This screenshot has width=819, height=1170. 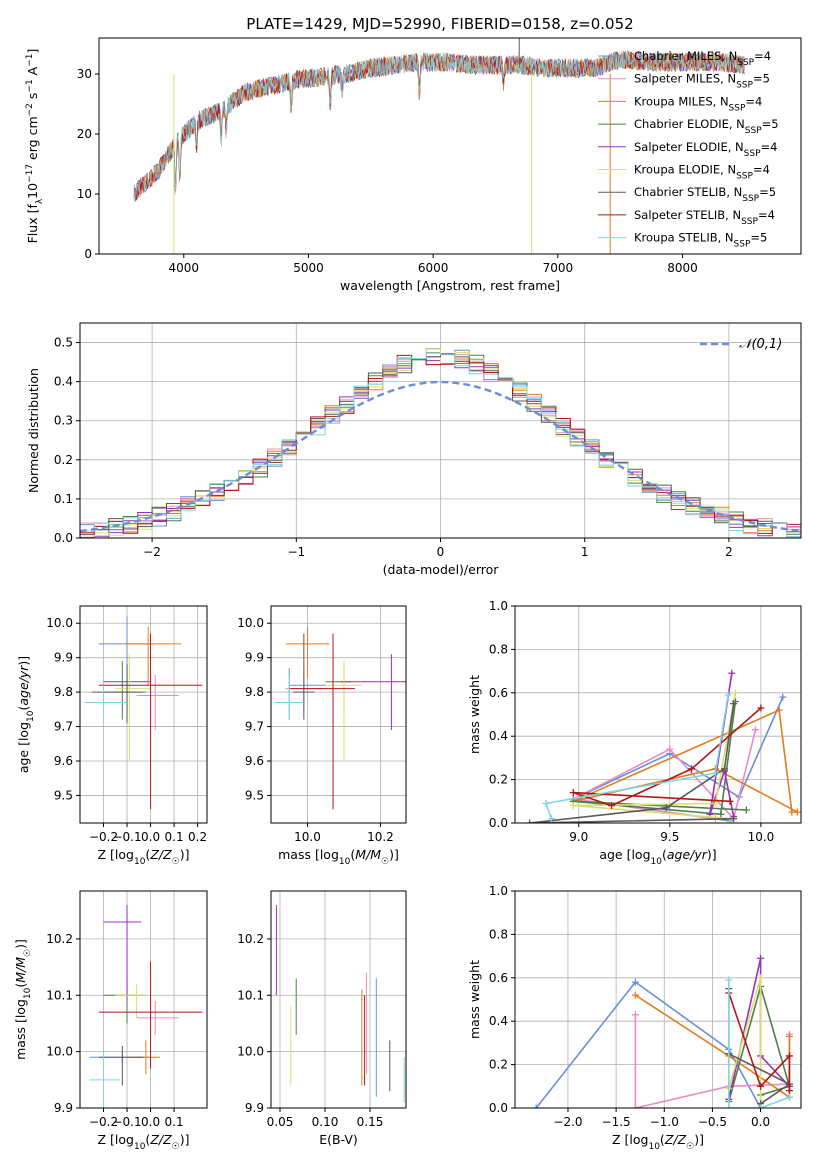 What do you see at coordinates (32, 72) in the screenshot?
I see `spectrum-ylabel-part: A` at bounding box center [32, 72].